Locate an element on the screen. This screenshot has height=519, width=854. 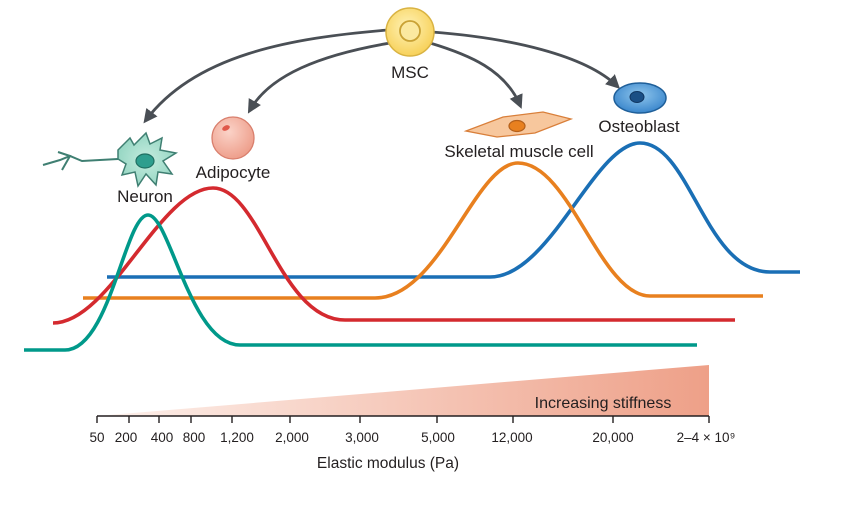
stiffness-wedge-label: Increasing stiffness is located at coordinates (603, 403).